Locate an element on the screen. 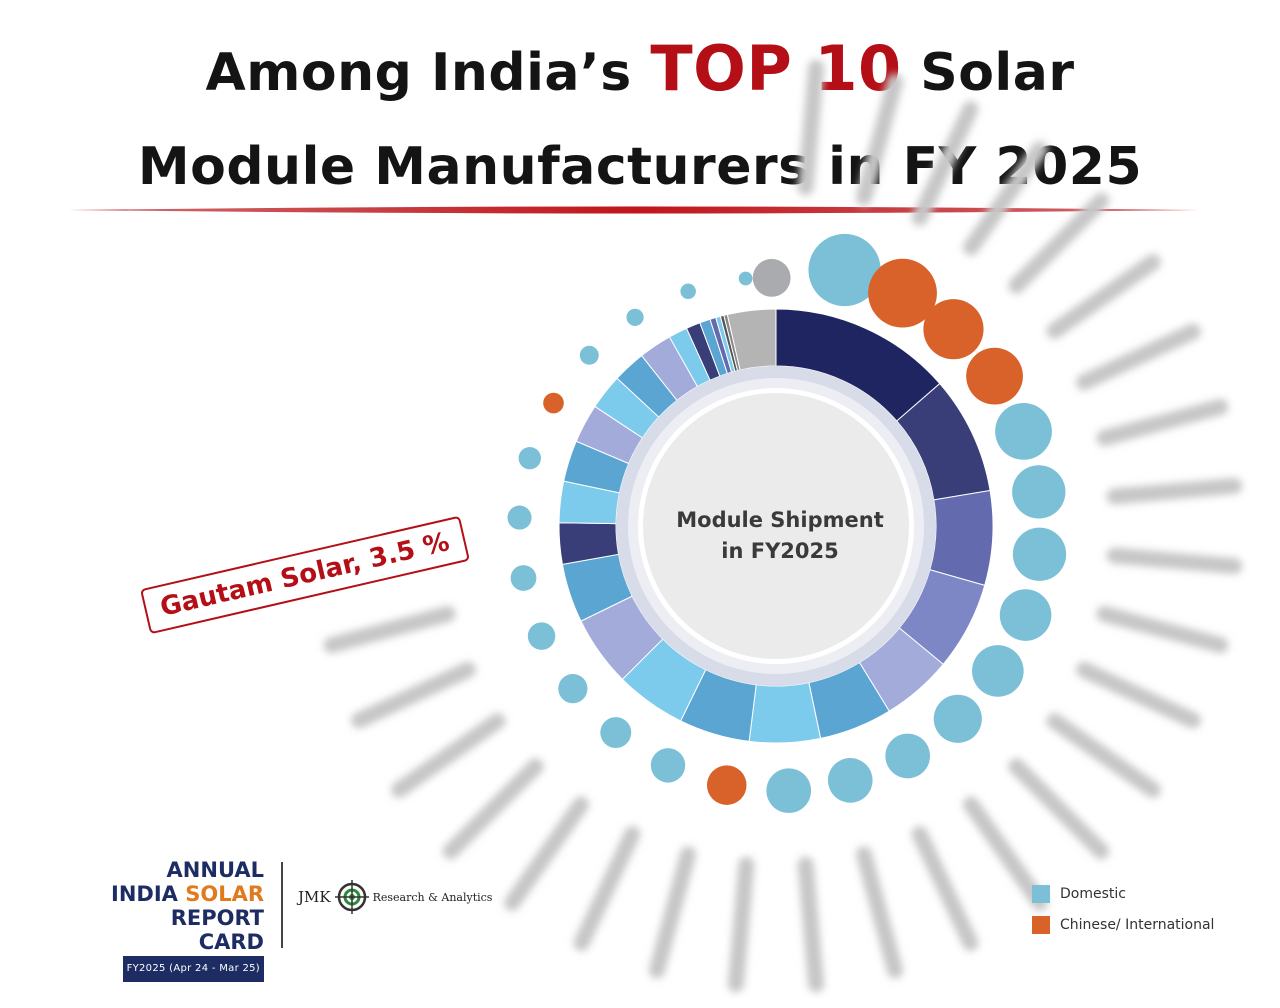  logo-line-3: REPORT CARD is located at coordinates (217, 930).